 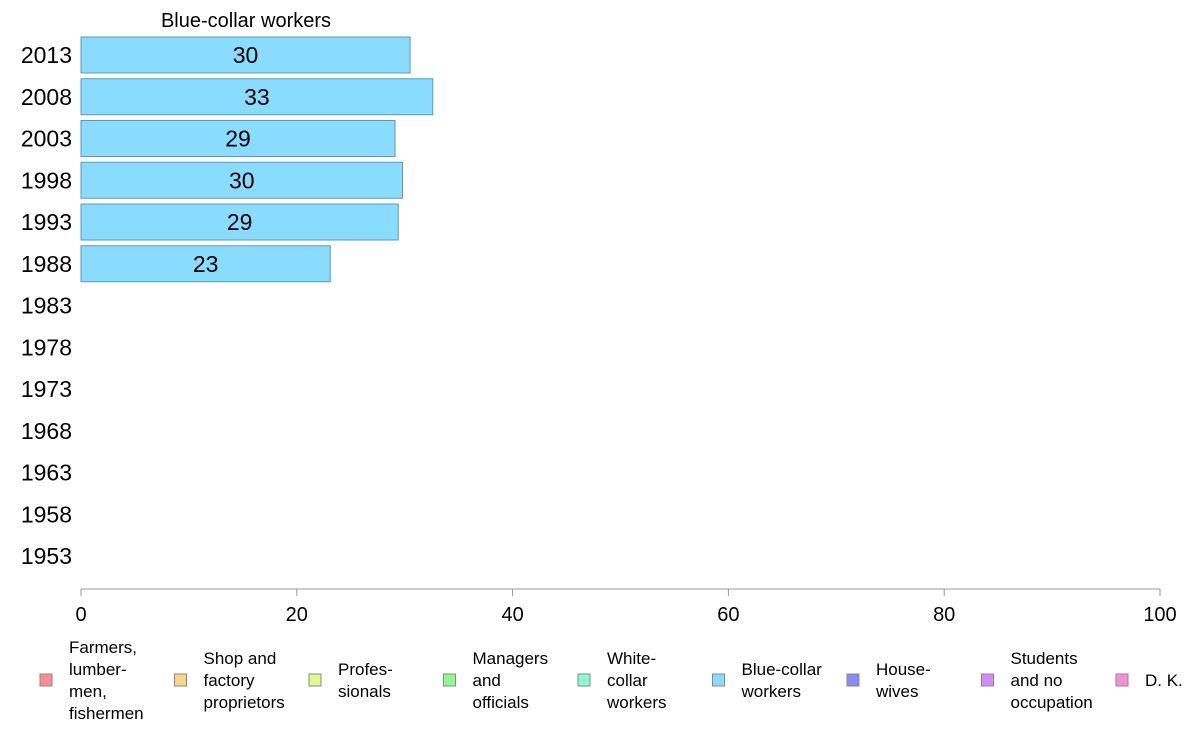 What do you see at coordinates (1164, 680) in the screenshot?
I see `legend-label-line: D. K.` at bounding box center [1164, 680].